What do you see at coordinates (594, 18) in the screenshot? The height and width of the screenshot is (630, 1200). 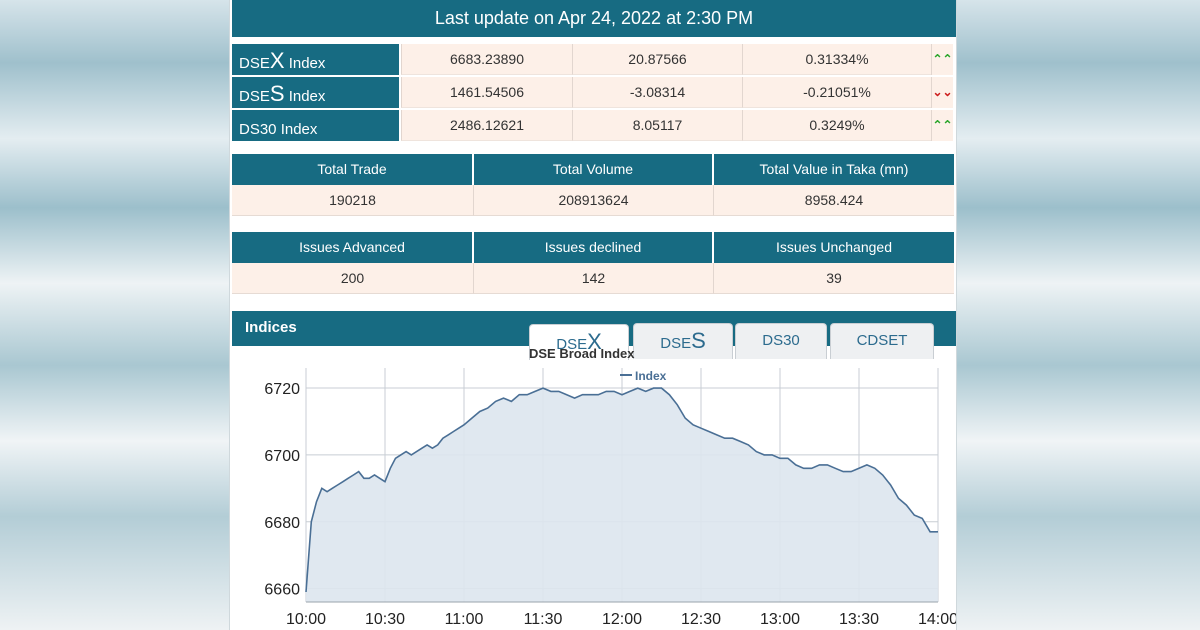 I see `last-update-banner: Last update on Apr 24, 2022 at 2:30 PM` at bounding box center [594, 18].